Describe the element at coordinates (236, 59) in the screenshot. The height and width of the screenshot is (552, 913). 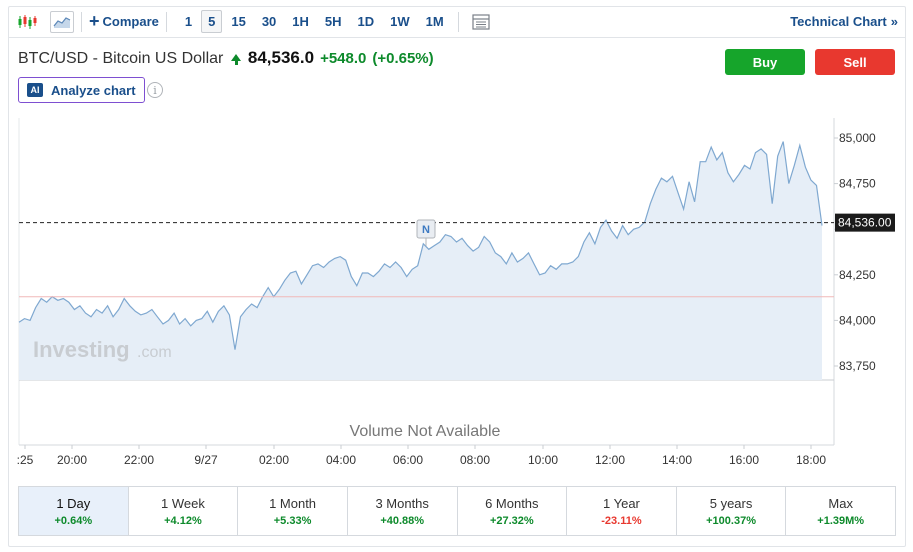
I see `up-arrow-icon` at that location.